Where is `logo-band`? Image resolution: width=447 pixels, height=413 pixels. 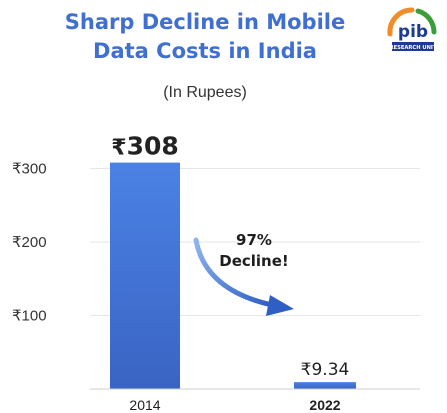 logo-band is located at coordinates (413, 46).